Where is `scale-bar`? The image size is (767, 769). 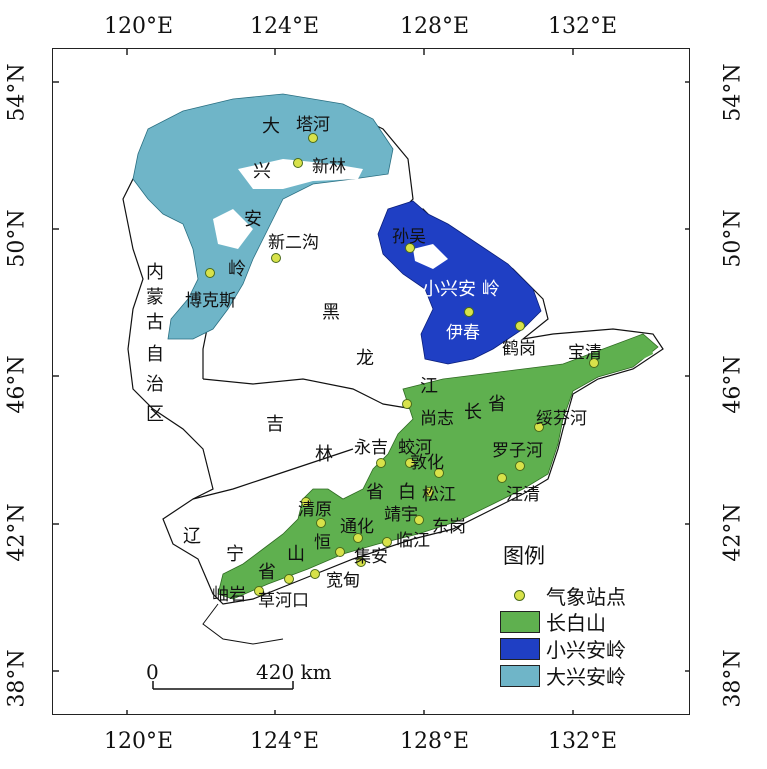
scale-bar is located at coordinates (223, 685).